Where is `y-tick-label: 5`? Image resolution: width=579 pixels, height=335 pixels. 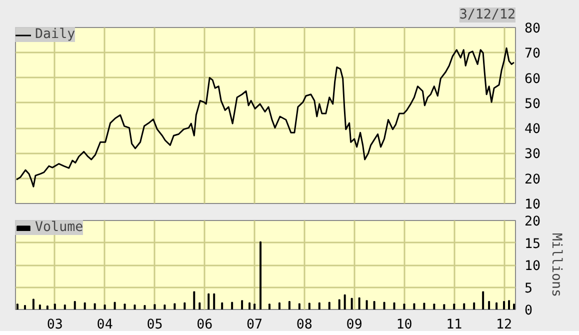
y-tick-label: 5 is located at coordinates (528, 288).